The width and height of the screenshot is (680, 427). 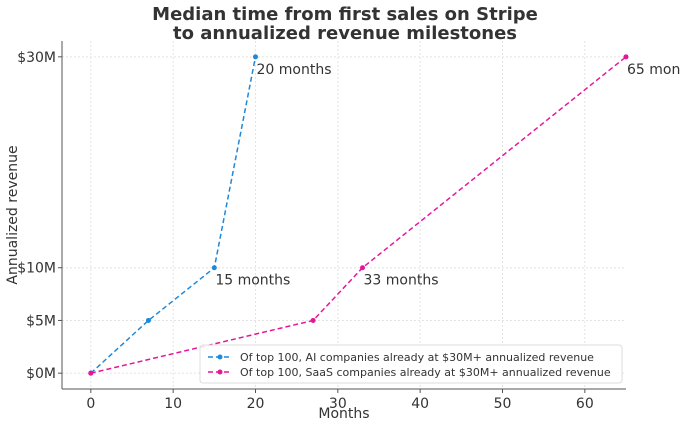 I want to click on y-tick-label: $10M, so click(x=36, y=269).